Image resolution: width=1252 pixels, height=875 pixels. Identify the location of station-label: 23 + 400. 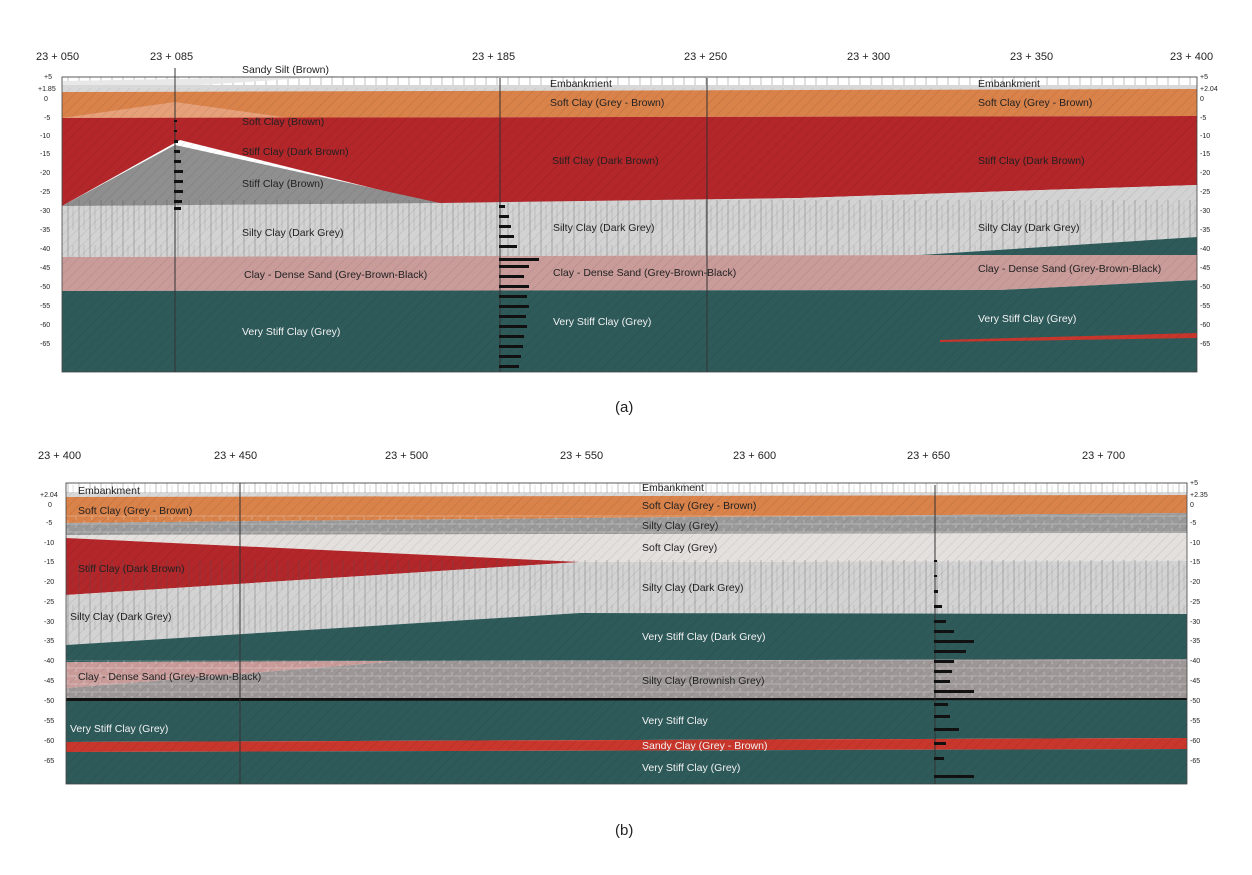
(1191, 57).